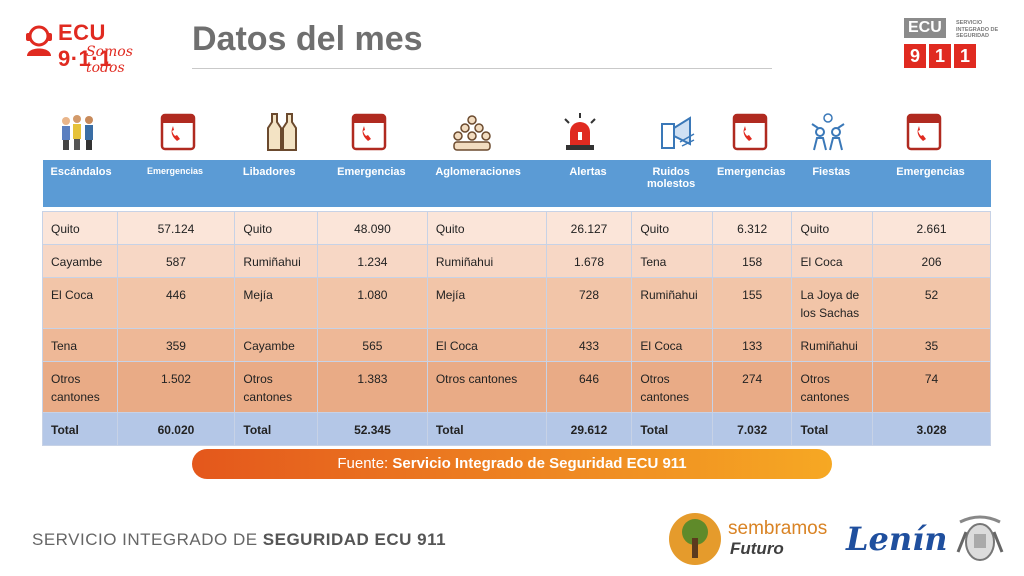 This screenshot has width=1024, height=576. I want to click on count-cell: 359, so click(176, 345).